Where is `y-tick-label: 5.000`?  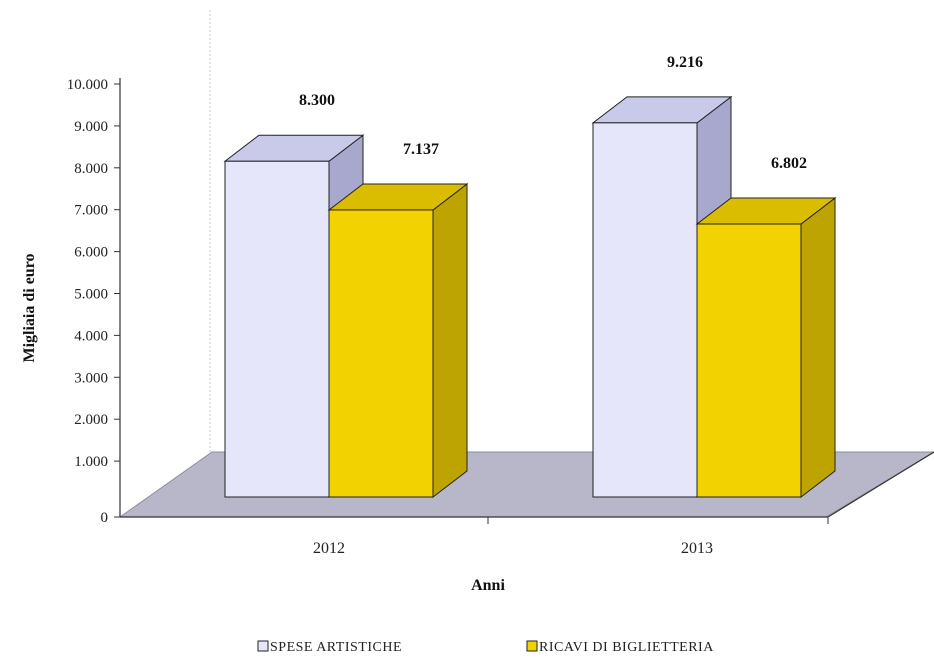
y-tick-label: 5.000 is located at coordinates (91, 295).